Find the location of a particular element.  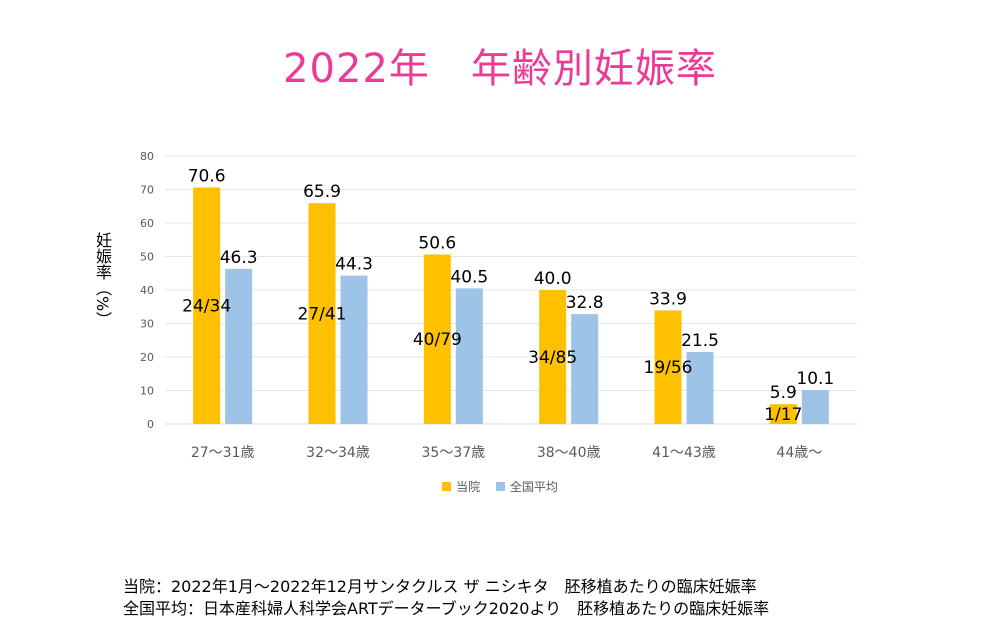

value-label-national-average: 10.1 is located at coordinates (815, 379).